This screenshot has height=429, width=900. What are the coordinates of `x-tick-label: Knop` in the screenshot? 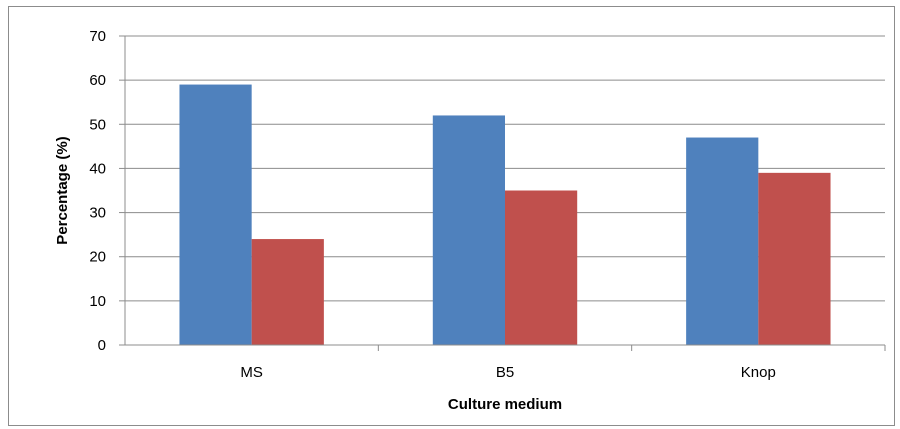 It's located at (758, 372).